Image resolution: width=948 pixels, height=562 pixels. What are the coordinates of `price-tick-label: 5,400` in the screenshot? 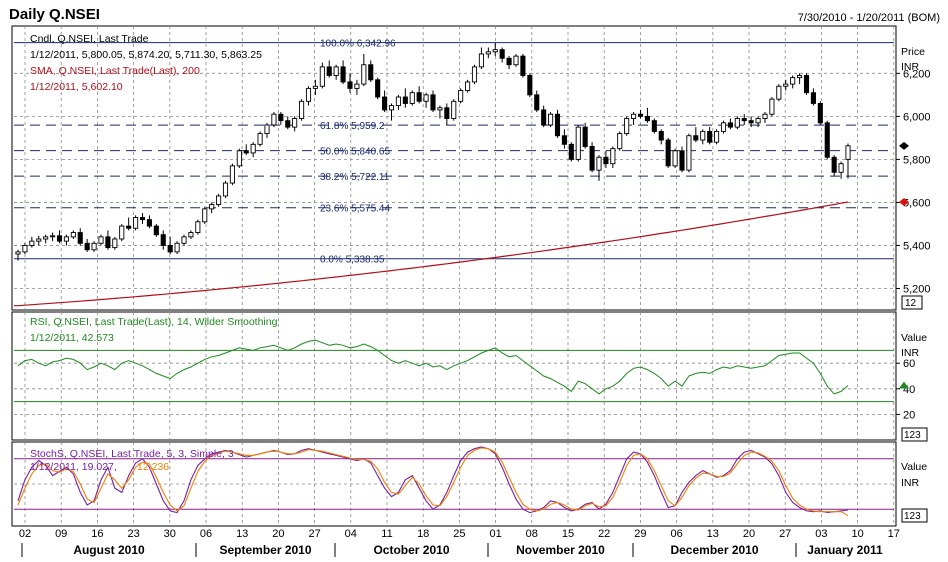 It's located at (917, 246).